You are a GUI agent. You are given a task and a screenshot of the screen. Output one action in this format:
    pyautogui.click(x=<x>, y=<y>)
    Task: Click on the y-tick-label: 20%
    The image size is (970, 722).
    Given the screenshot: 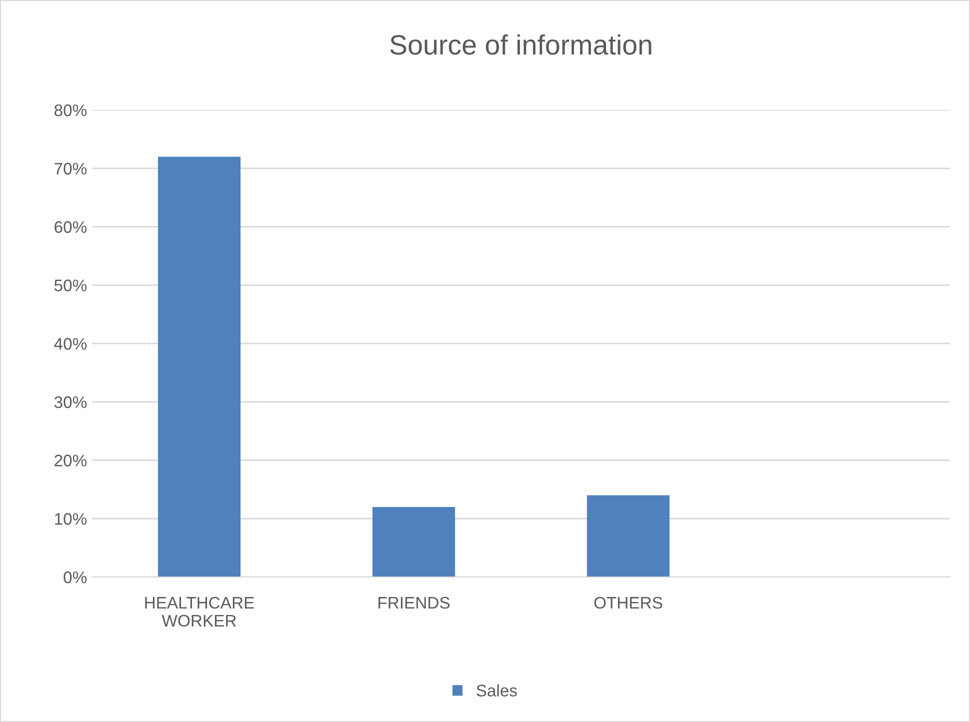 What is the action you would take?
    pyautogui.click(x=70, y=460)
    